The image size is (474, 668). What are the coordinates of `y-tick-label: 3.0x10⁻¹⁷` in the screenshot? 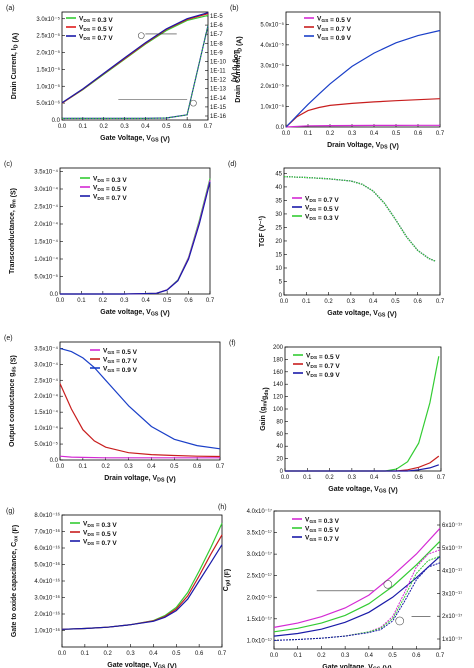 It's located at (259, 554).